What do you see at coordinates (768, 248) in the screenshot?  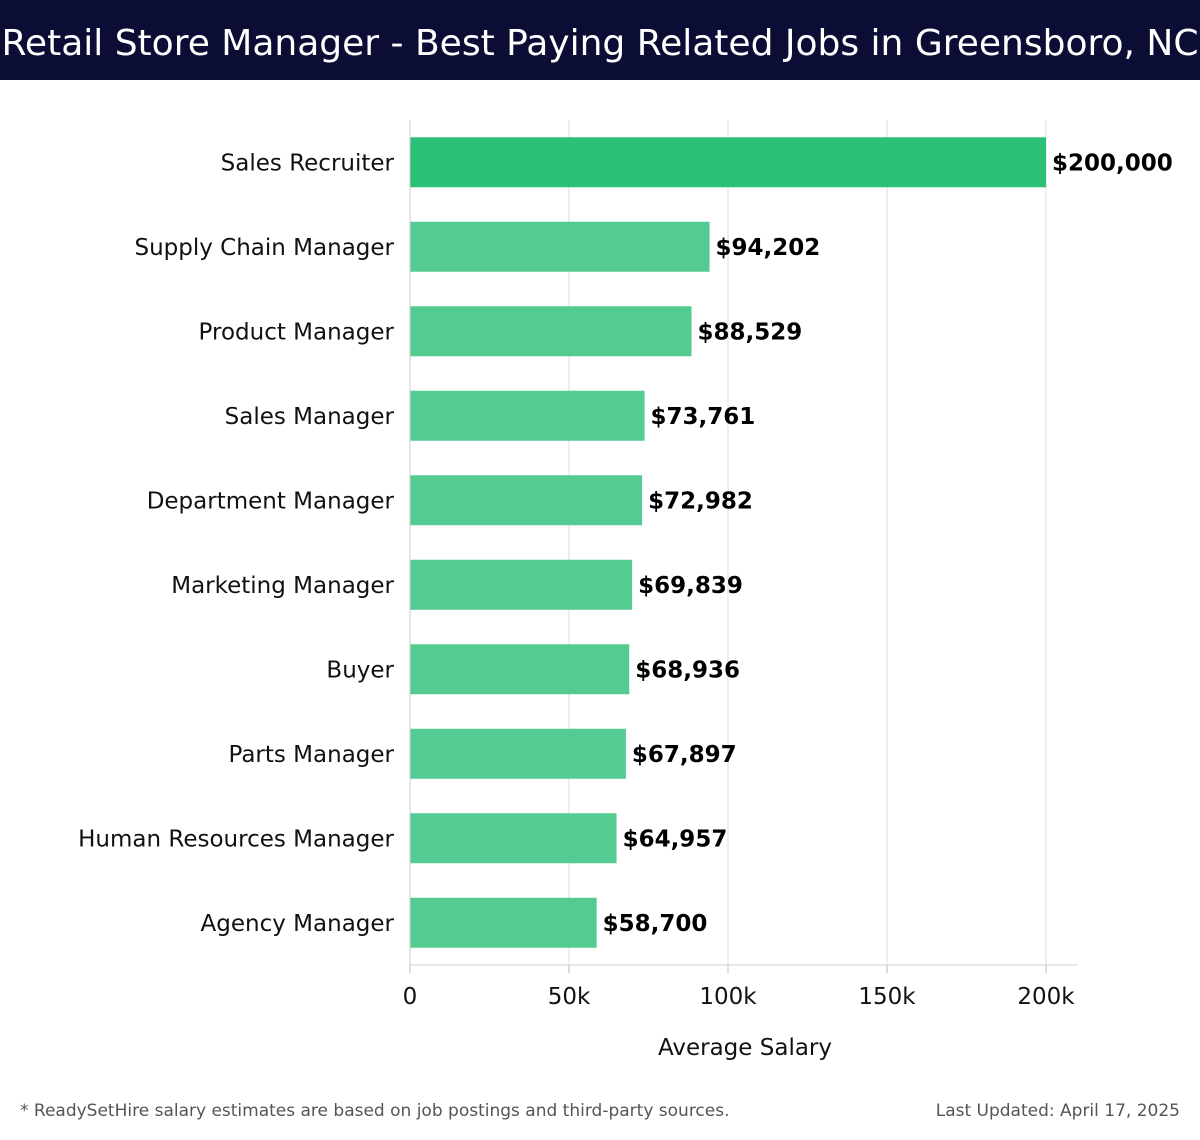 I see `value-label: $94,202` at bounding box center [768, 248].